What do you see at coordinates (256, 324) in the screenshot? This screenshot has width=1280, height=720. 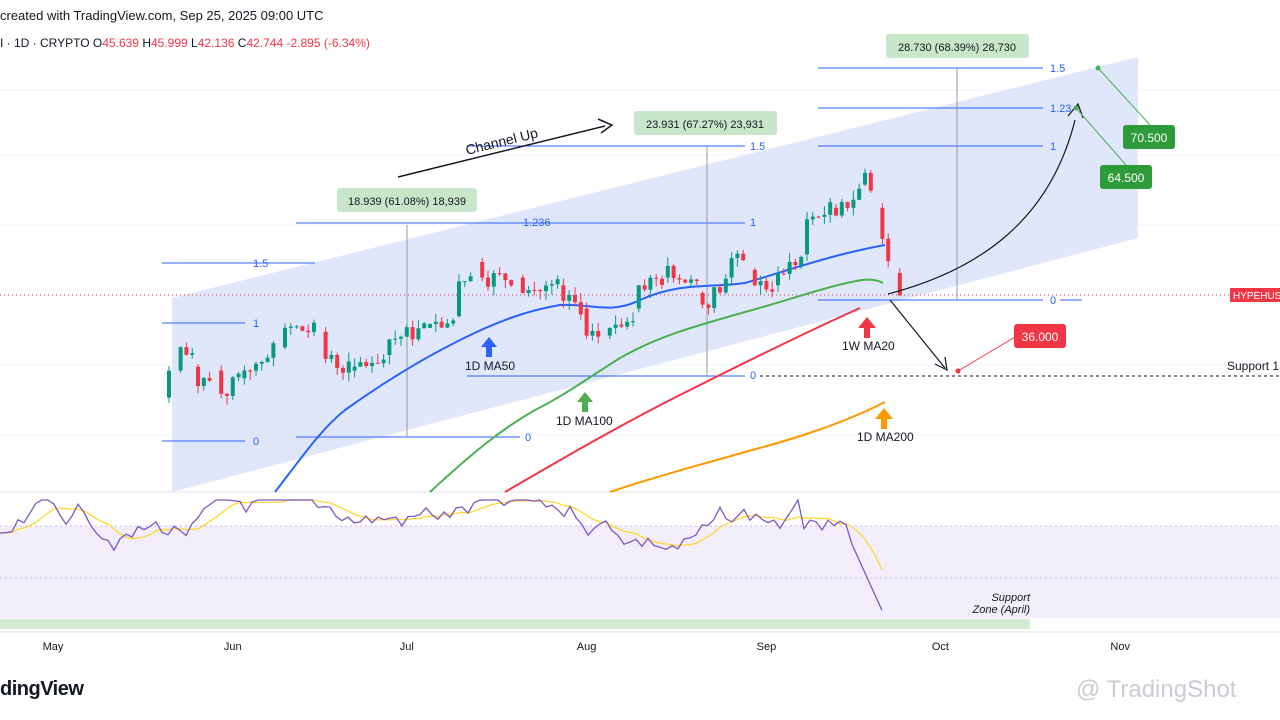 I see `fib-1-level-1: 1` at bounding box center [256, 324].